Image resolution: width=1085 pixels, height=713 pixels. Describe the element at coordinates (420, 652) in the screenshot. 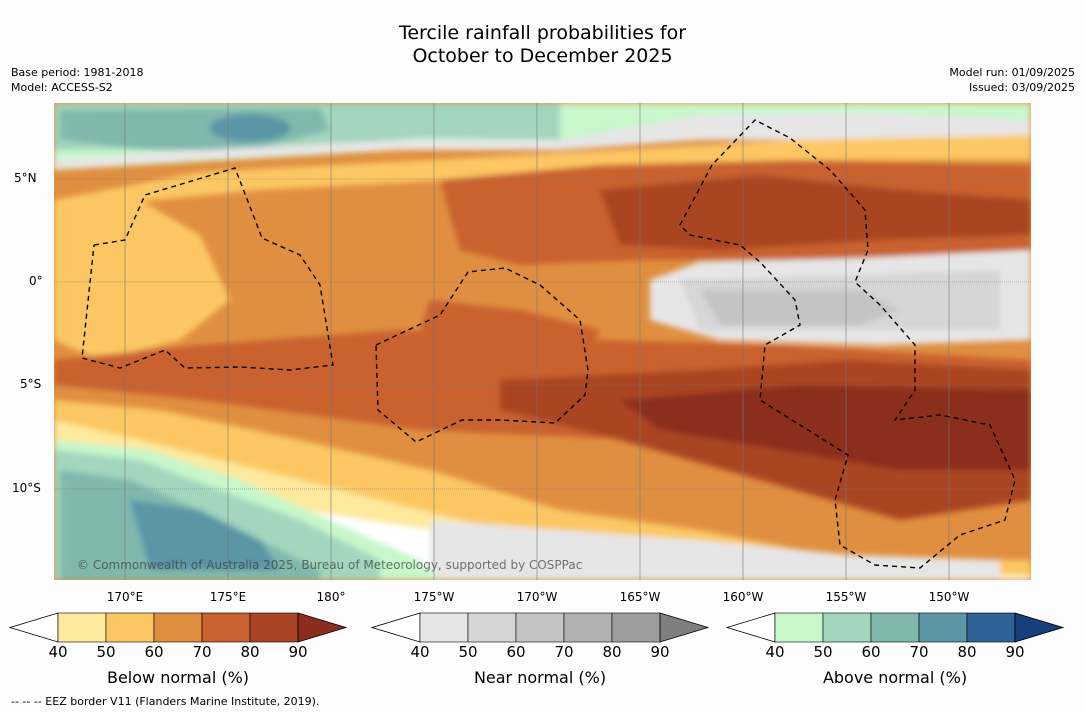

I see `near-tick-40: 40` at that location.